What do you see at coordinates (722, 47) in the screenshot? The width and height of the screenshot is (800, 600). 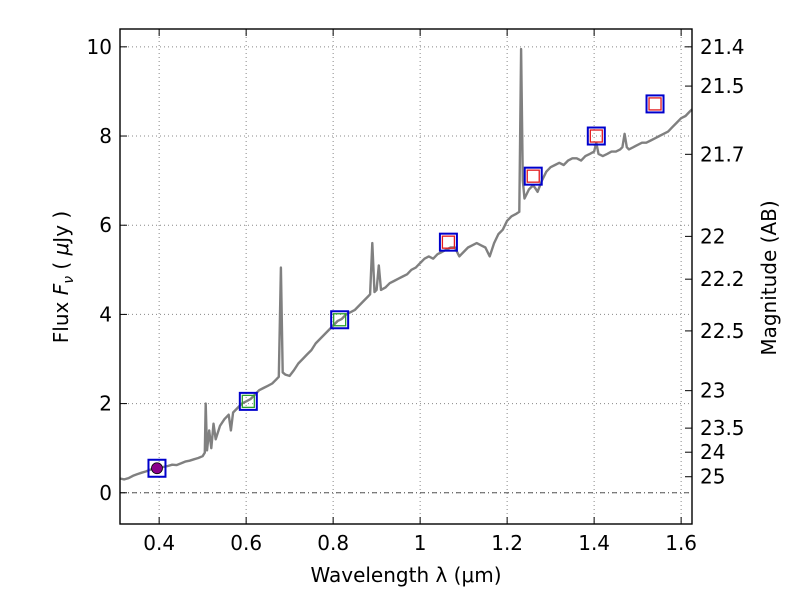 I see `y2-tick-label: 21.4` at bounding box center [722, 47].